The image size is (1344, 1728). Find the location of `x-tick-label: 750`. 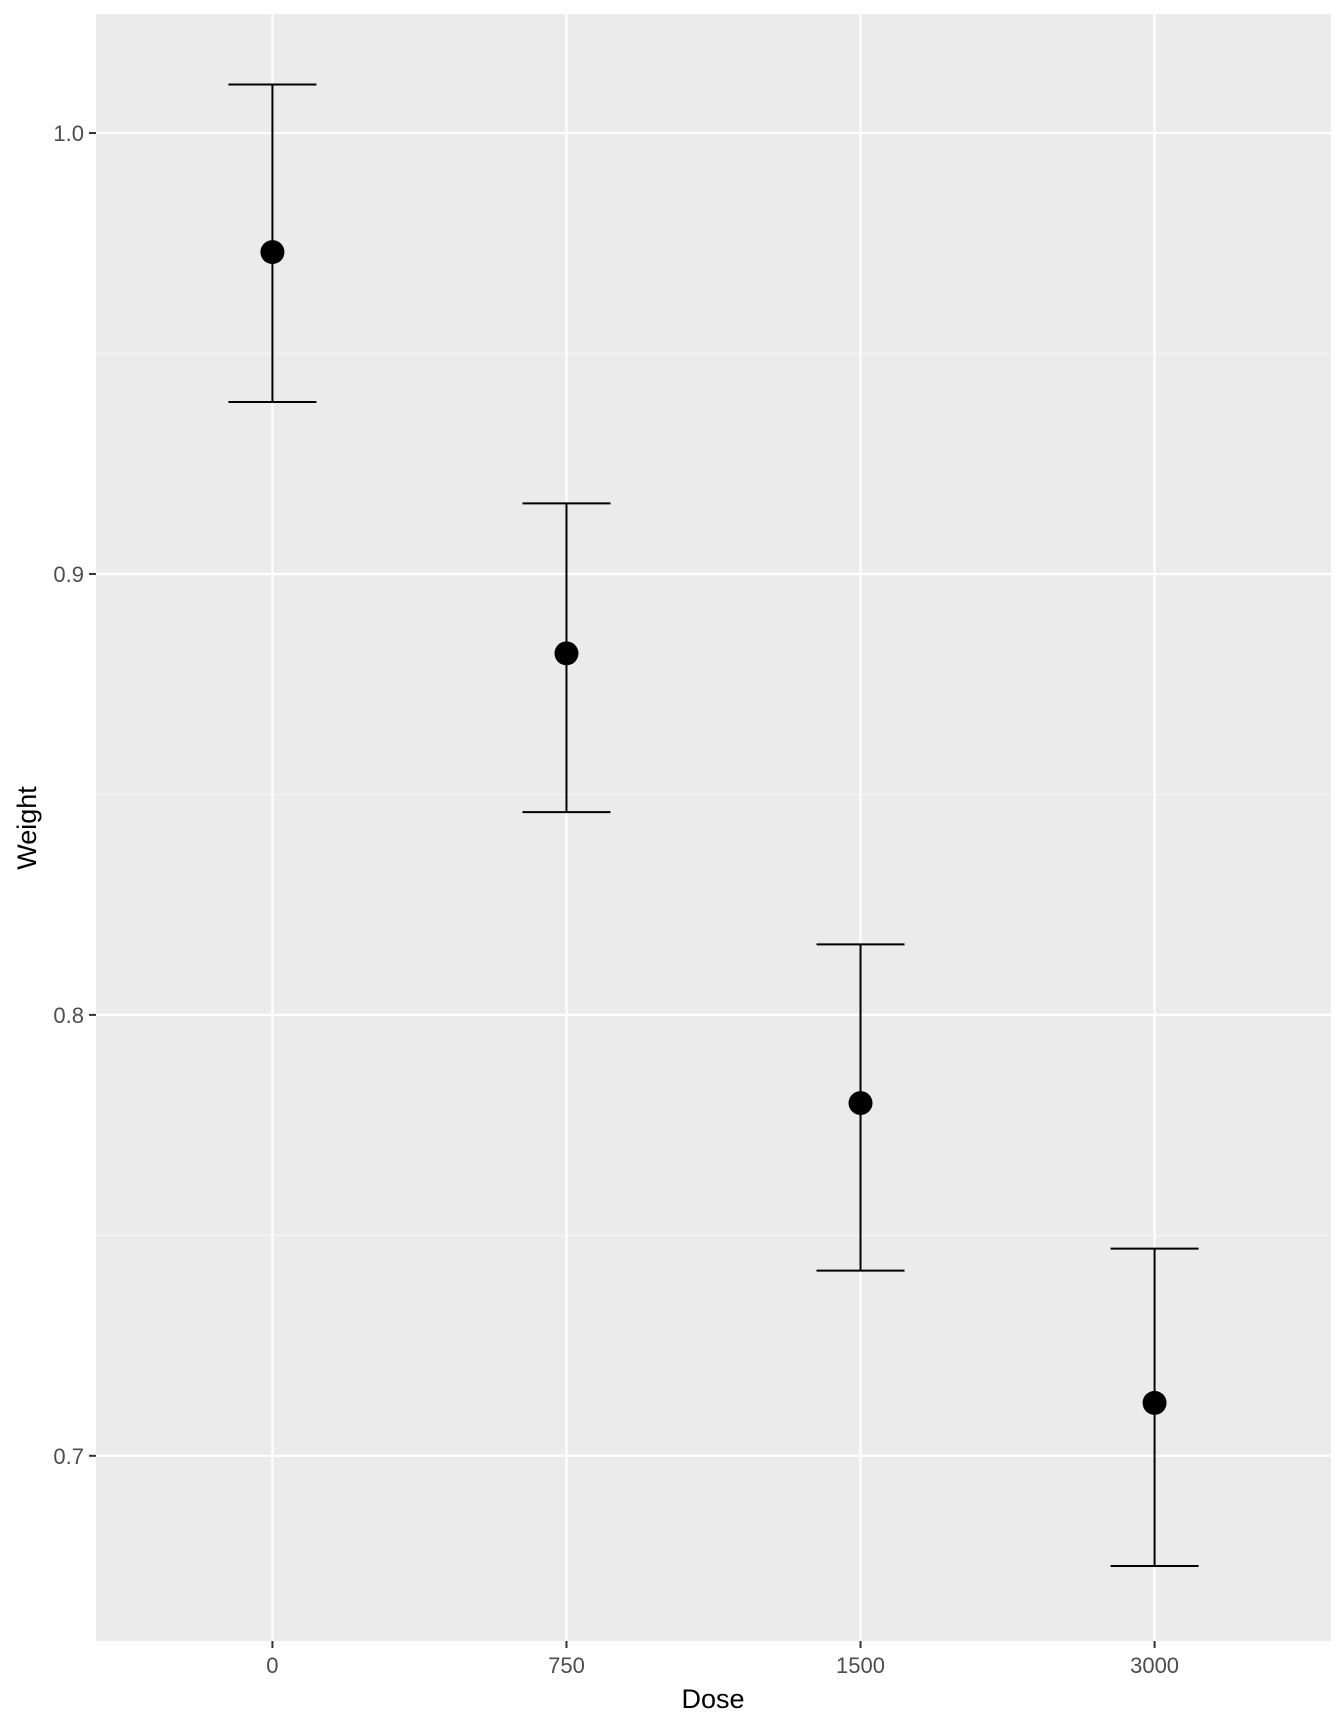

x-tick-label: 750 is located at coordinates (566, 1665).